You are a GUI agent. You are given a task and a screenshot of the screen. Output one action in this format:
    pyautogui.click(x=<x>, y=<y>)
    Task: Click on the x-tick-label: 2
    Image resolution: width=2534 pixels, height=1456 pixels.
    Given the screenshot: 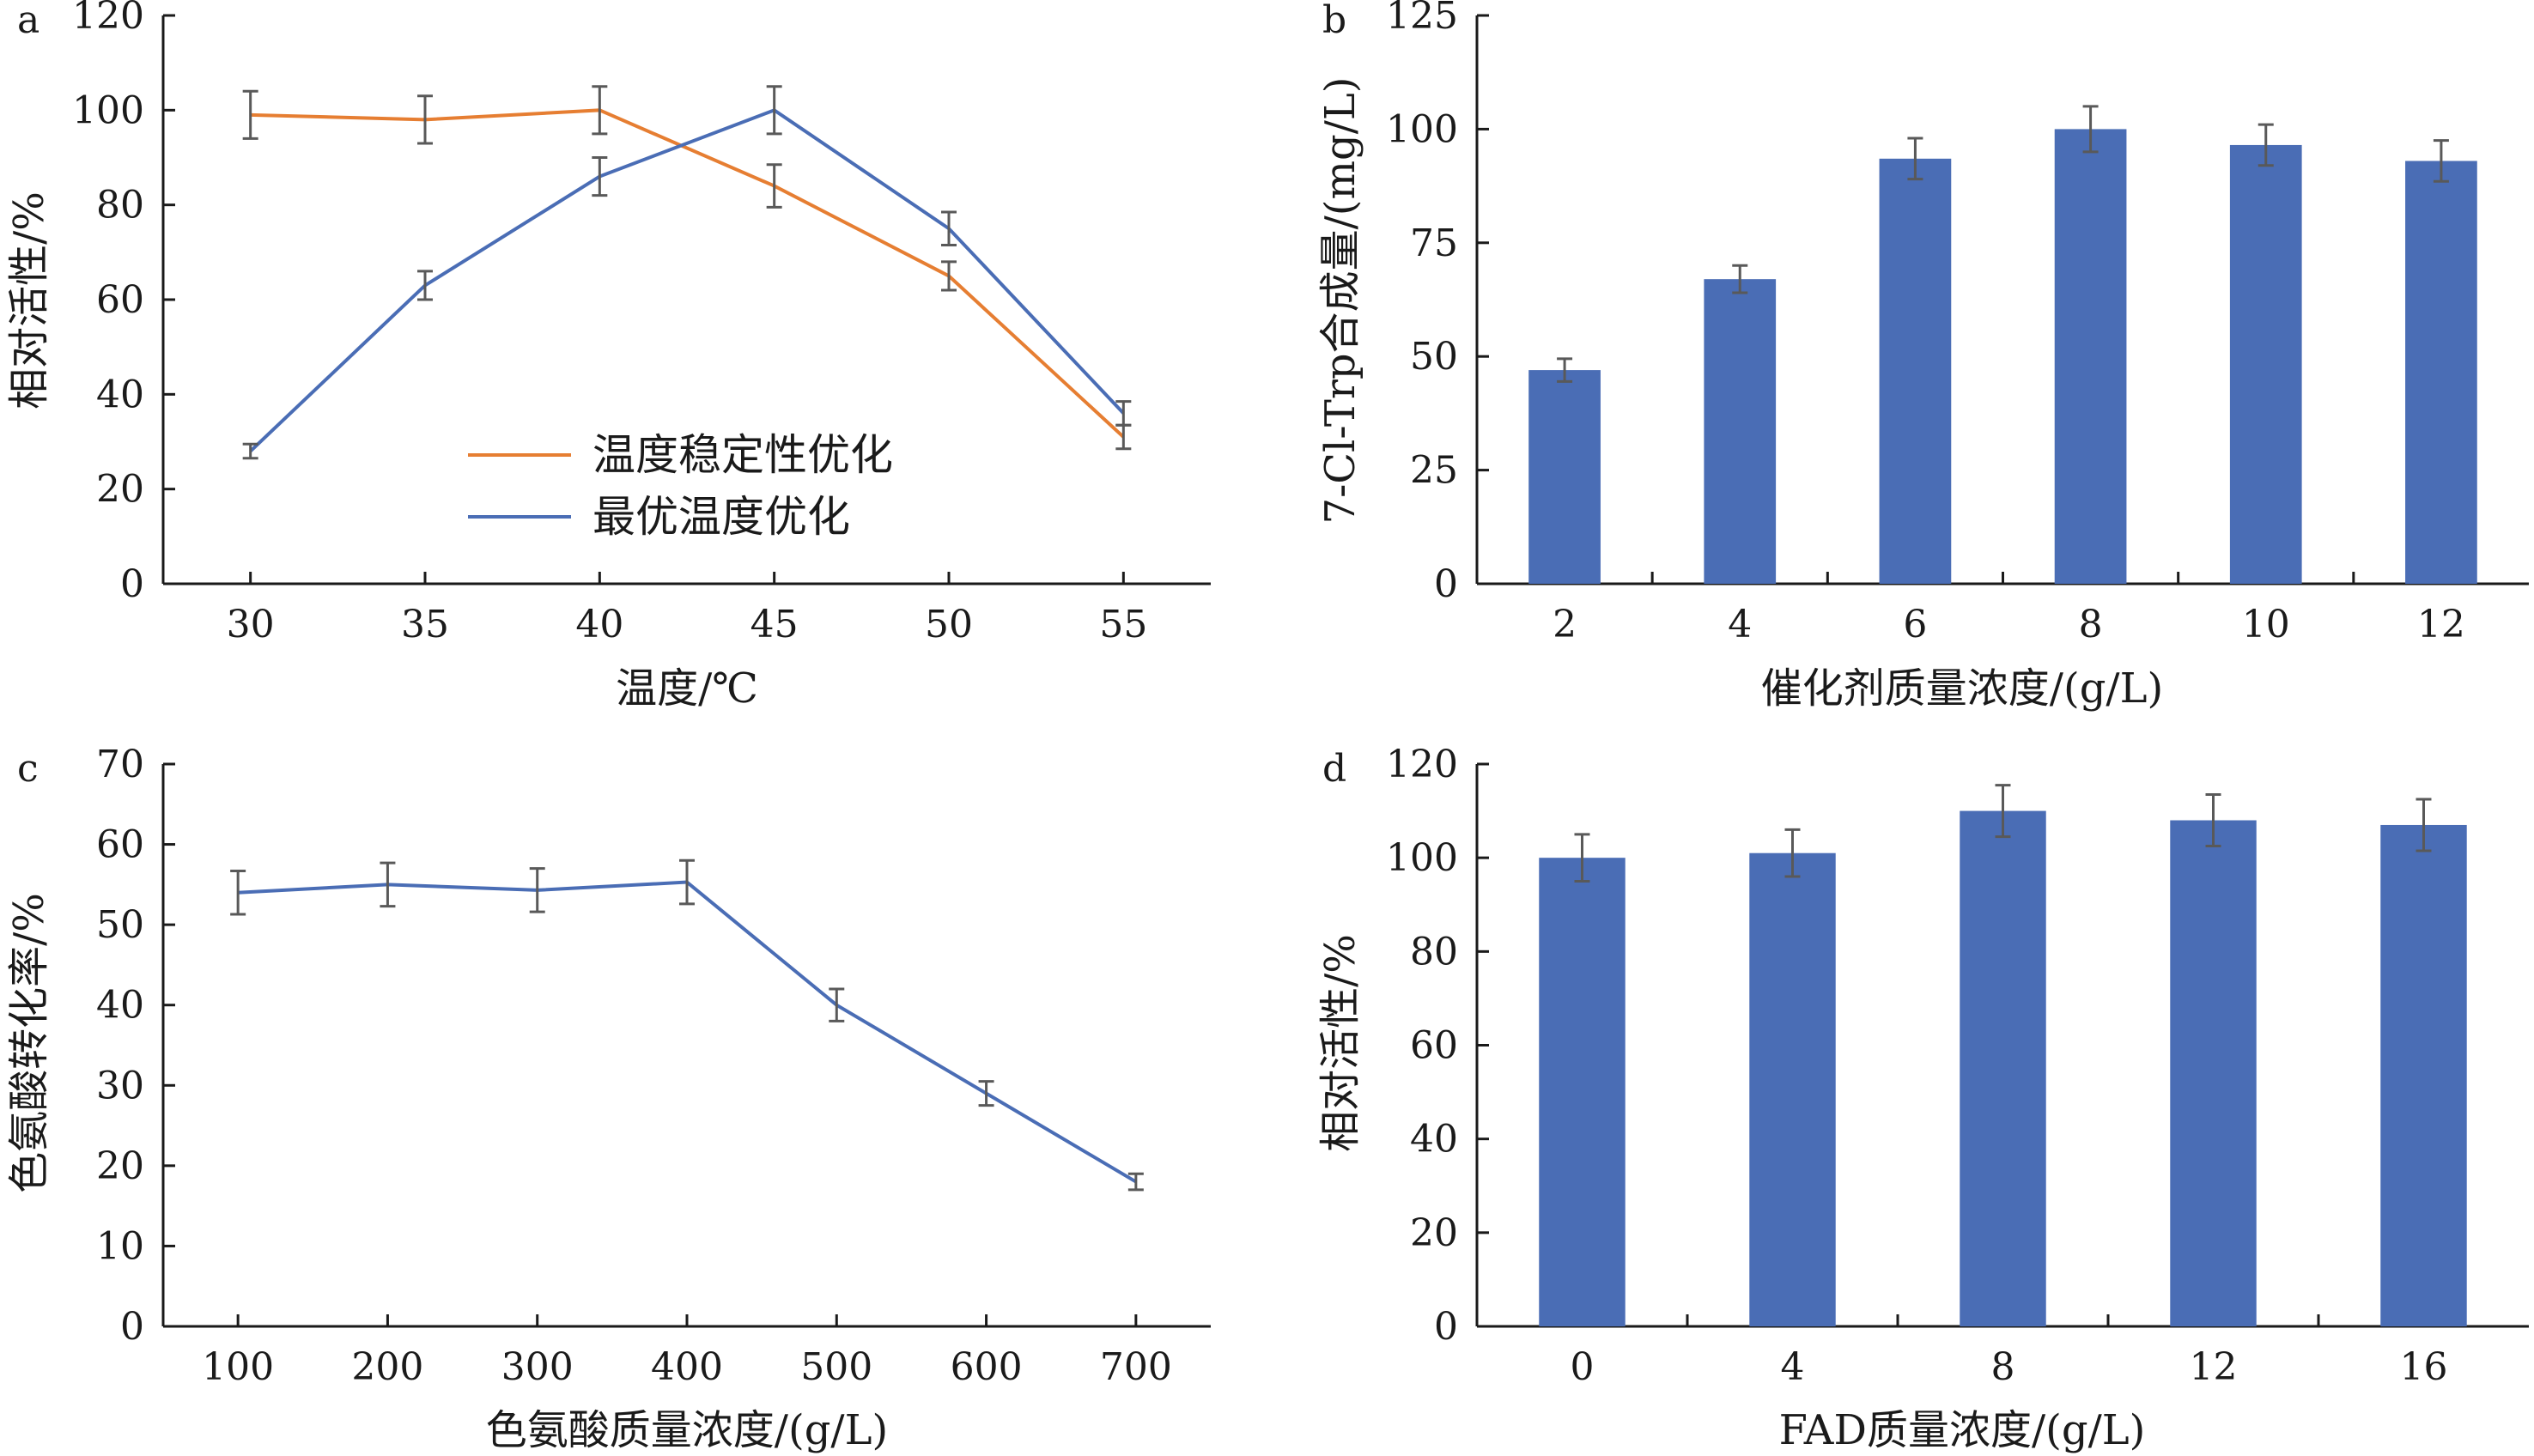 What is the action you would take?
    pyautogui.click(x=1565, y=625)
    